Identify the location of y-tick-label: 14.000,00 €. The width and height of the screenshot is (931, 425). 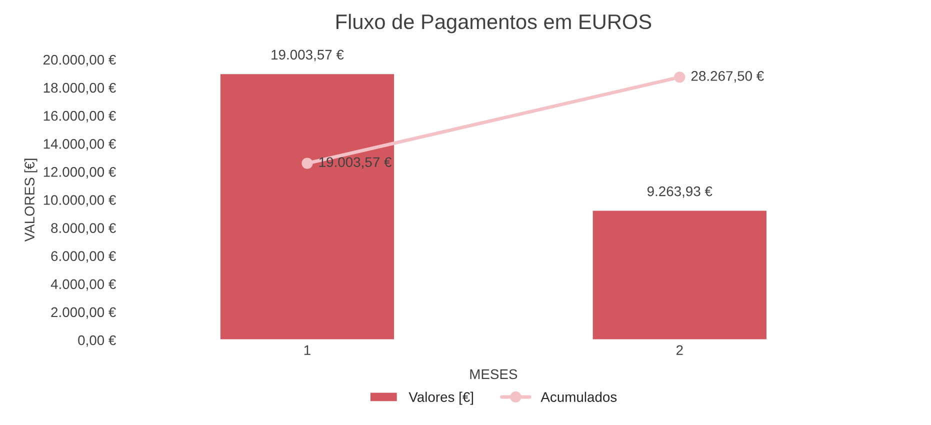
(80, 144).